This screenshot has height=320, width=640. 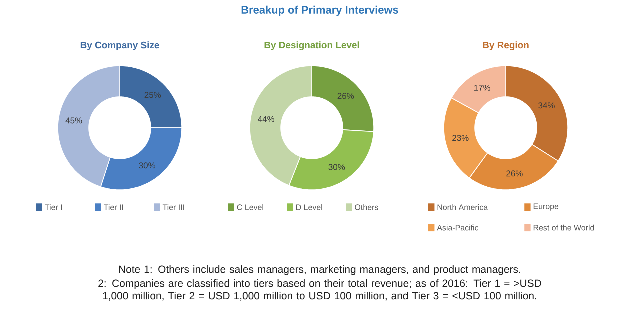 What do you see at coordinates (153, 95) in the screenshot?
I see `data-label: 25%` at bounding box center [153, 95].